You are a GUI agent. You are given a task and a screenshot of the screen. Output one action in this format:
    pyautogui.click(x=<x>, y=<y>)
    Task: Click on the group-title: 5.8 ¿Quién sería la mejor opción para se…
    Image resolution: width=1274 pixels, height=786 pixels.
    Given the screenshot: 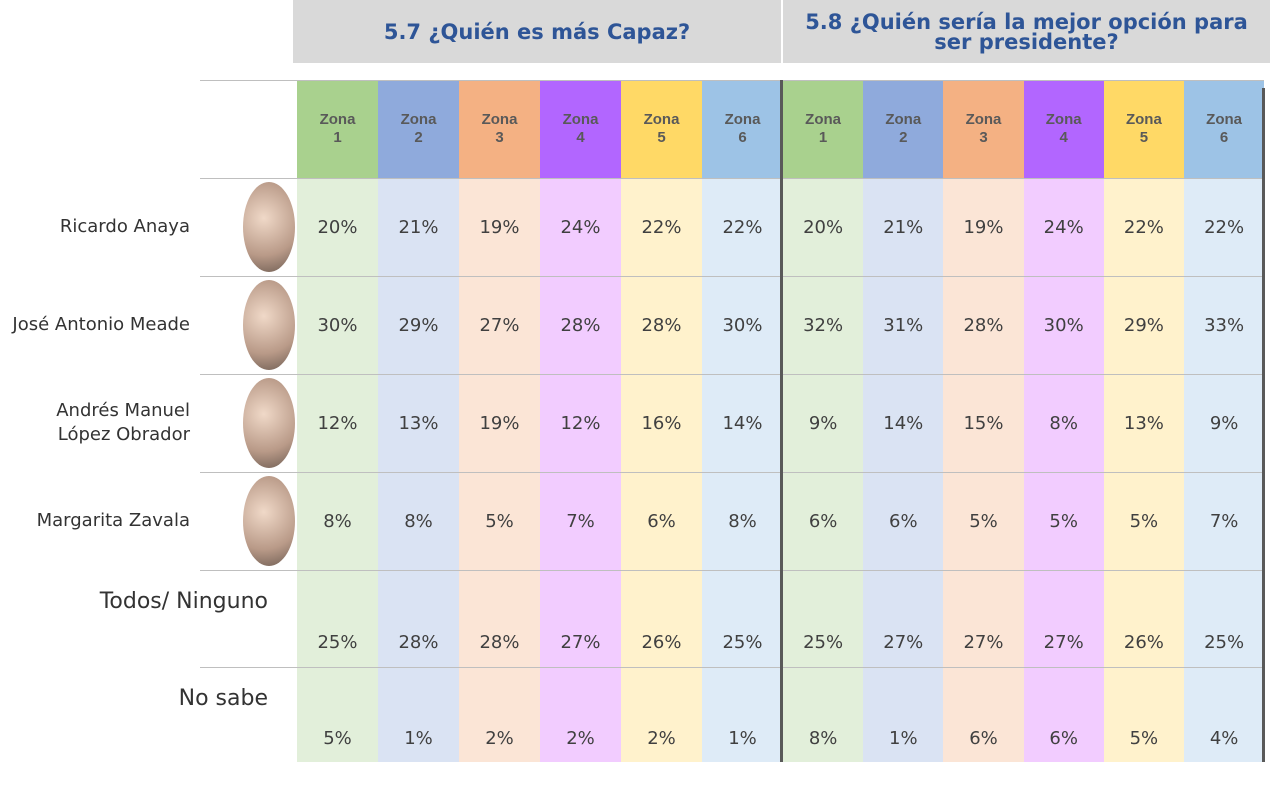 What is the action you would take?
    pyautogui.click(x=1026, y=31)
    